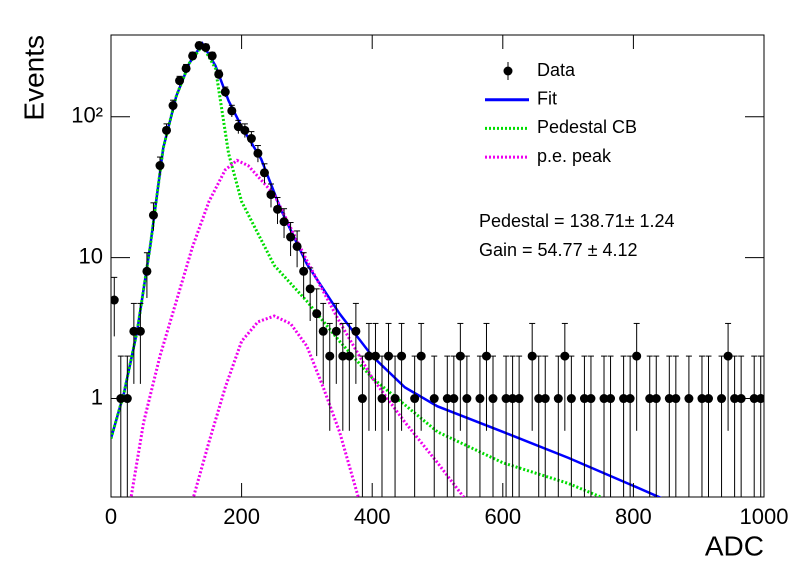  What do you see at coordinates (111, 516) in the screenshot?
I see `x-tick-label: 0` at bounding box center [111, 516].